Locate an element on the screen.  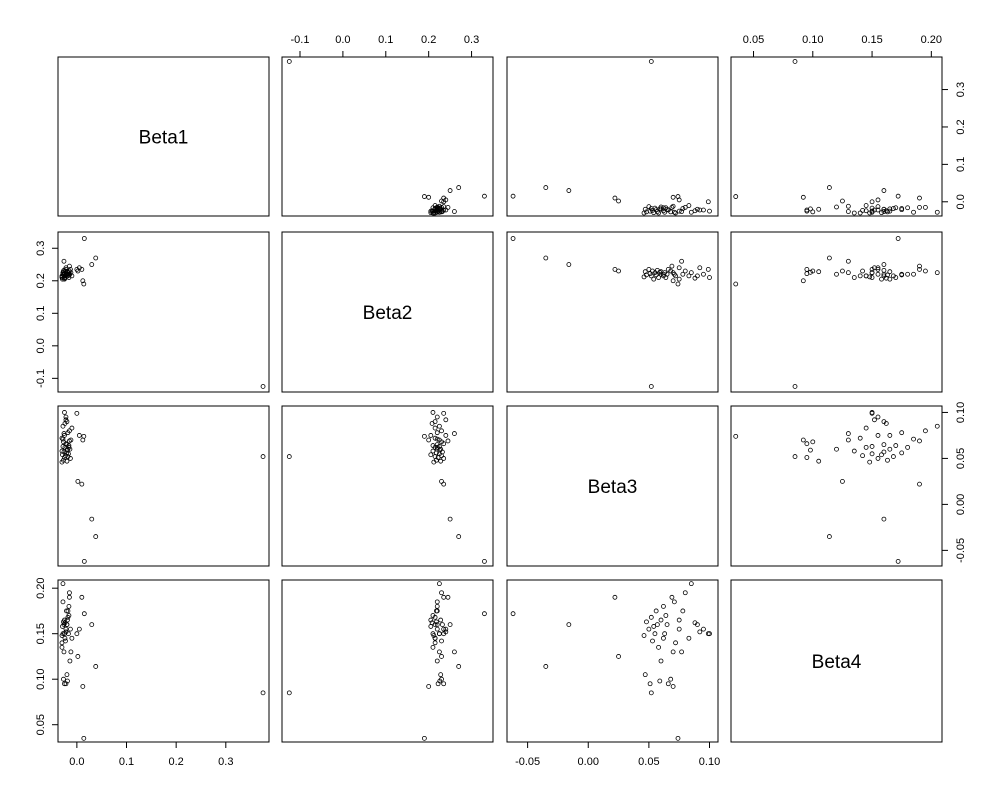
x-tick-label: 0.0 is located at coordinates (342, 40).